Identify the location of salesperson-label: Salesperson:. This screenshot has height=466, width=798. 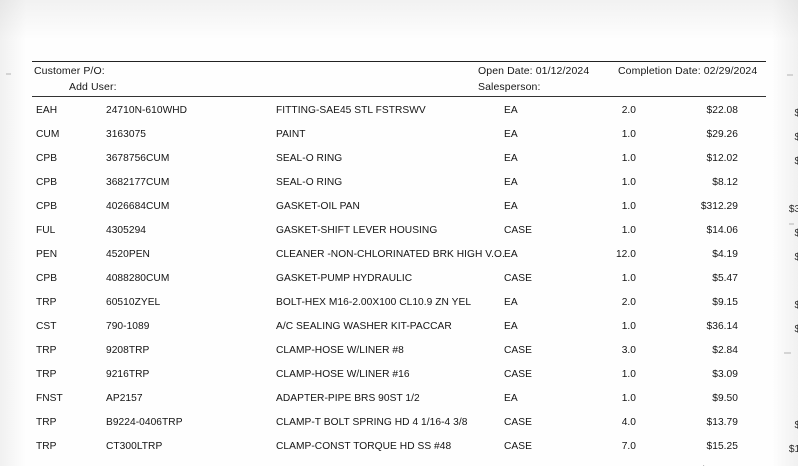
(509, 87).